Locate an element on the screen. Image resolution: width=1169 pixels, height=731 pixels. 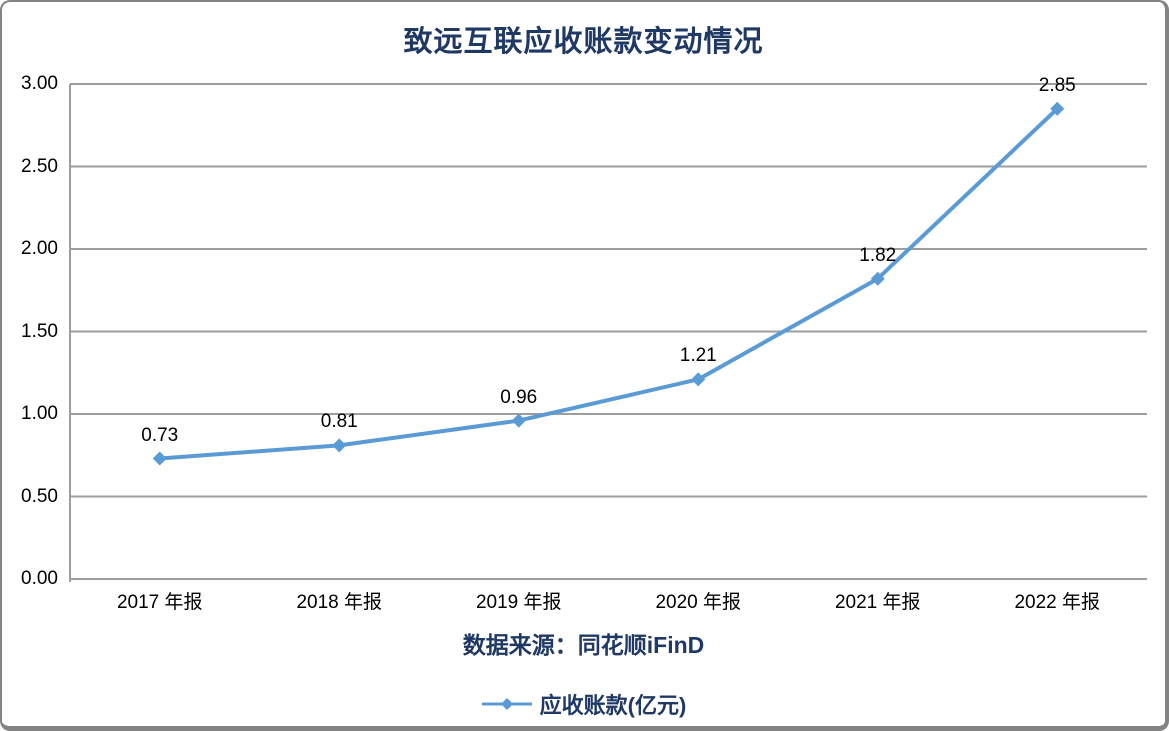
y-tick-label: 2.00 is located at coordinates (39, 248).